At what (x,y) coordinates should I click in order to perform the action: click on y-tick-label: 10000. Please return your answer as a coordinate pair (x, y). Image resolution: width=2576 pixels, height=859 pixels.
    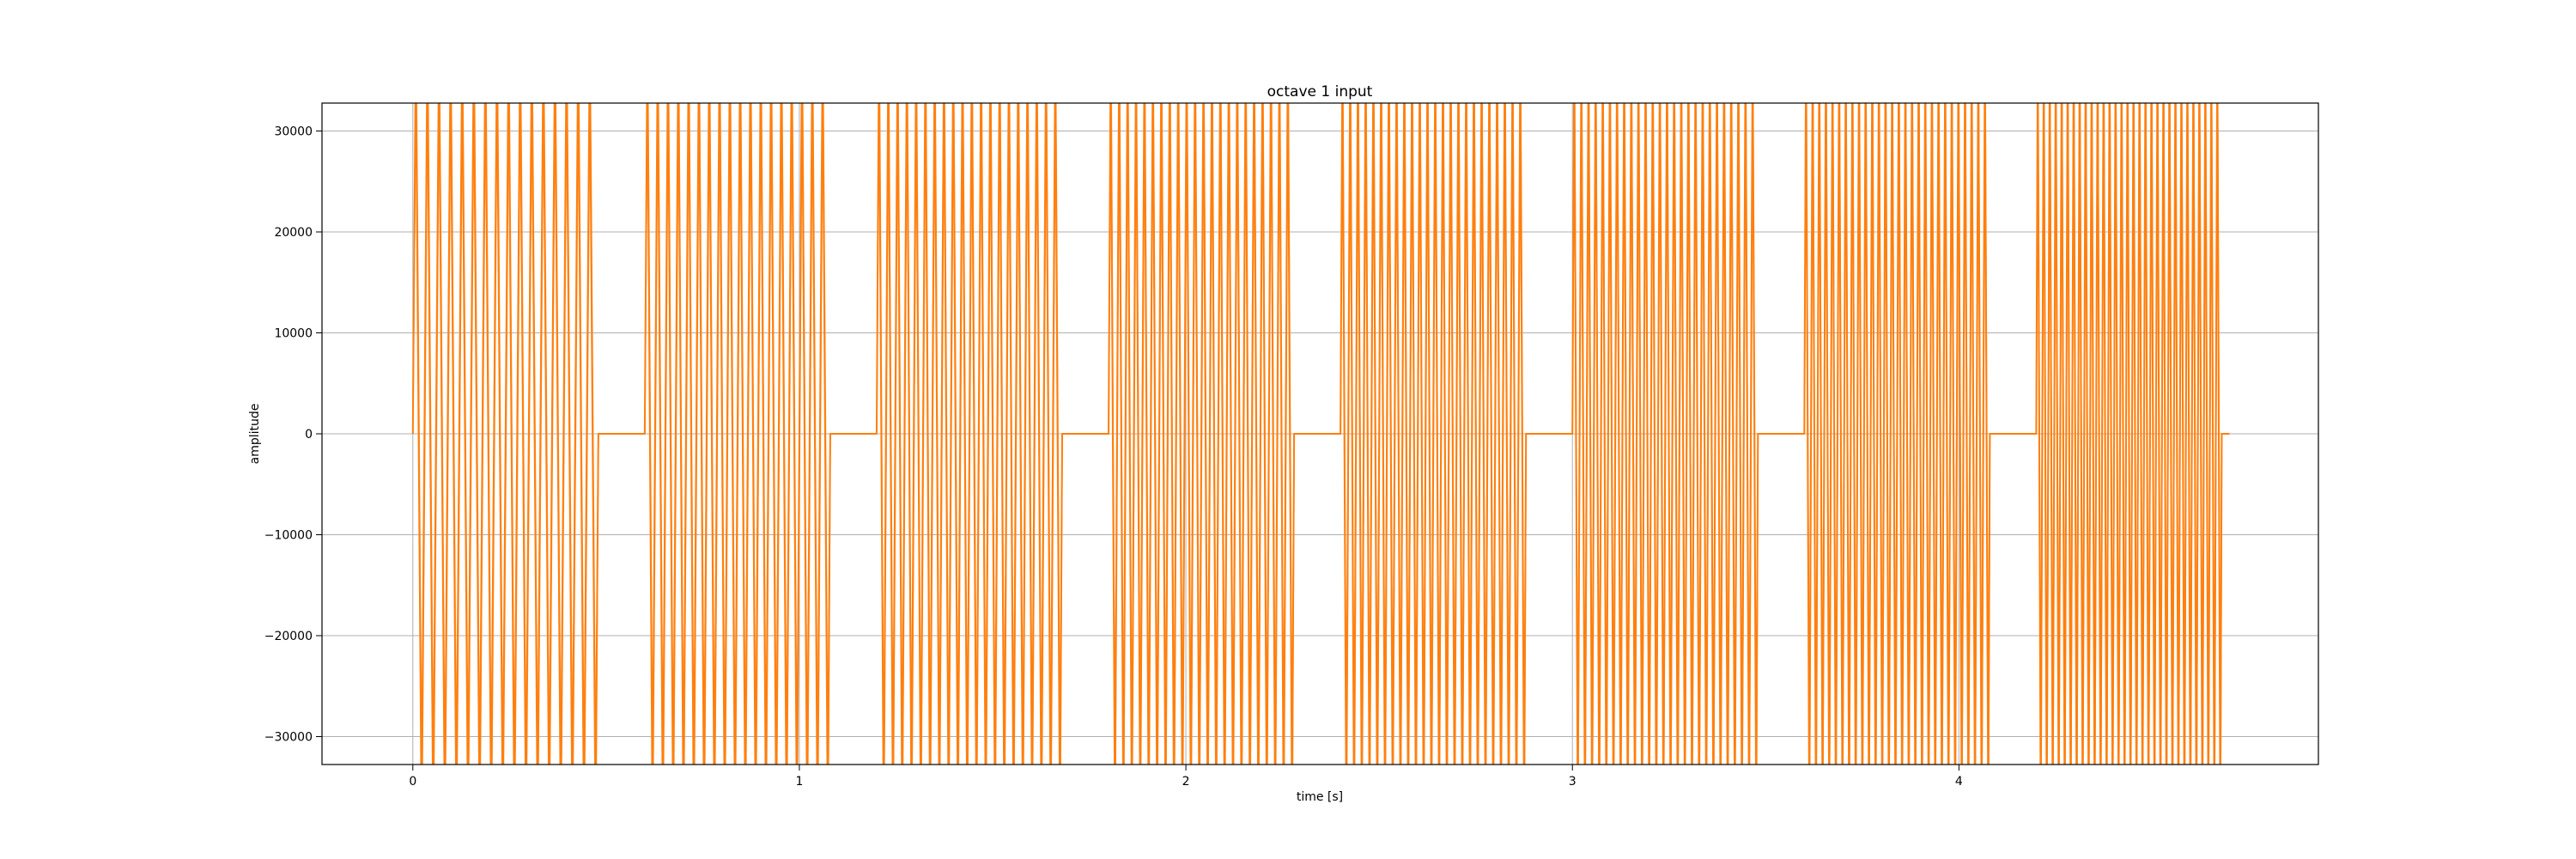
    Looking at the image, I should click on (293, 334).